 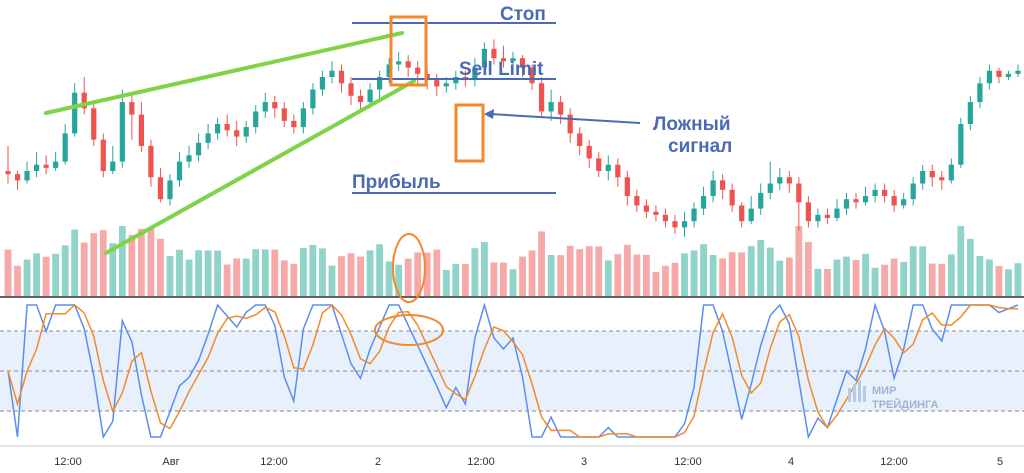 What do you see at coordinates (409, 268) in the screenshot?
I see `volume-ellipse` at bounding box center [409, 268].